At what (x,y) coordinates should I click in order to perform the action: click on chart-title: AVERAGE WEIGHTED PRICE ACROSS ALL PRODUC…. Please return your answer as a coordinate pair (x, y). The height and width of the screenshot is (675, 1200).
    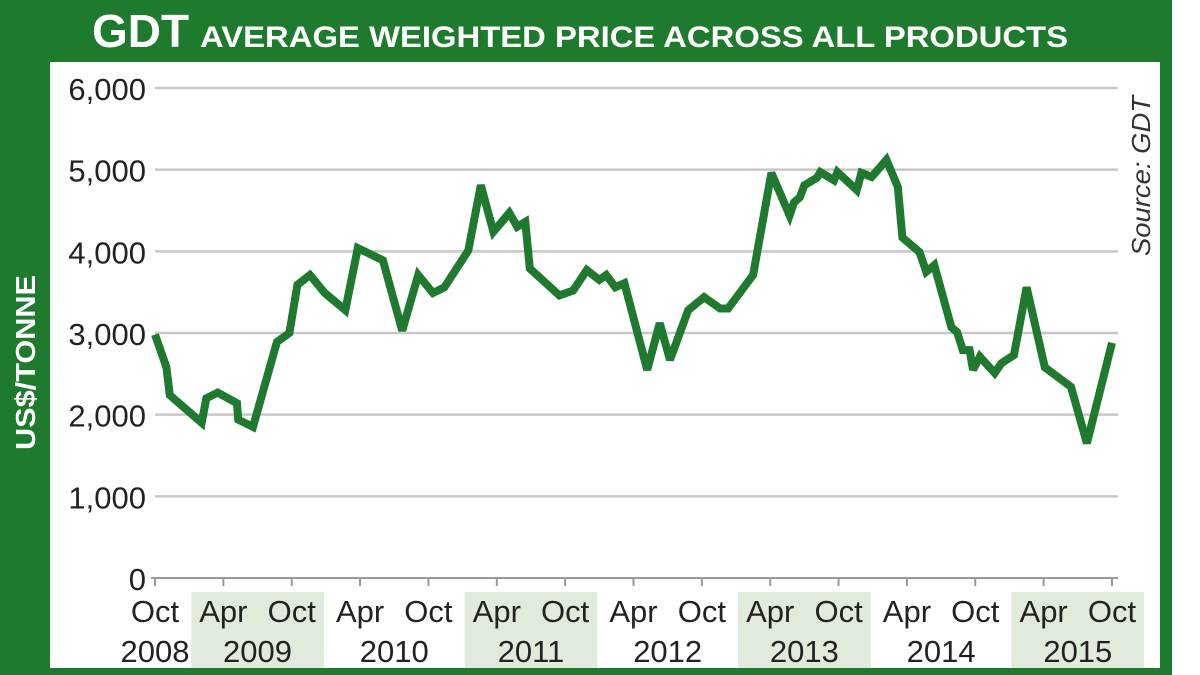
    Looking at the image, I should click on (634, 37).